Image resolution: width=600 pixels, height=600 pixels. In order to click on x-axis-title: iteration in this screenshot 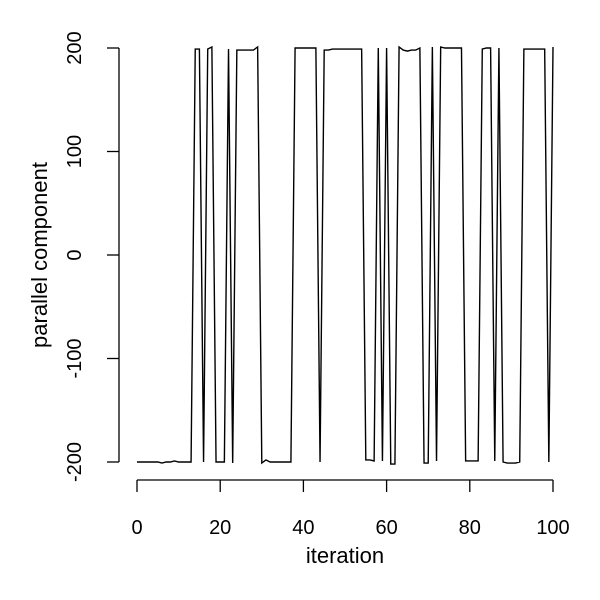, I will do `click(345, 555)`.